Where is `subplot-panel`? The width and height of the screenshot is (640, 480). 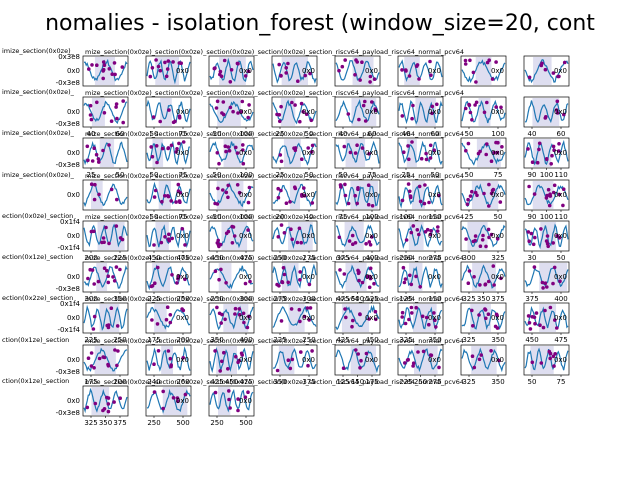 subplot-panel is located at coordinates (105, 71).